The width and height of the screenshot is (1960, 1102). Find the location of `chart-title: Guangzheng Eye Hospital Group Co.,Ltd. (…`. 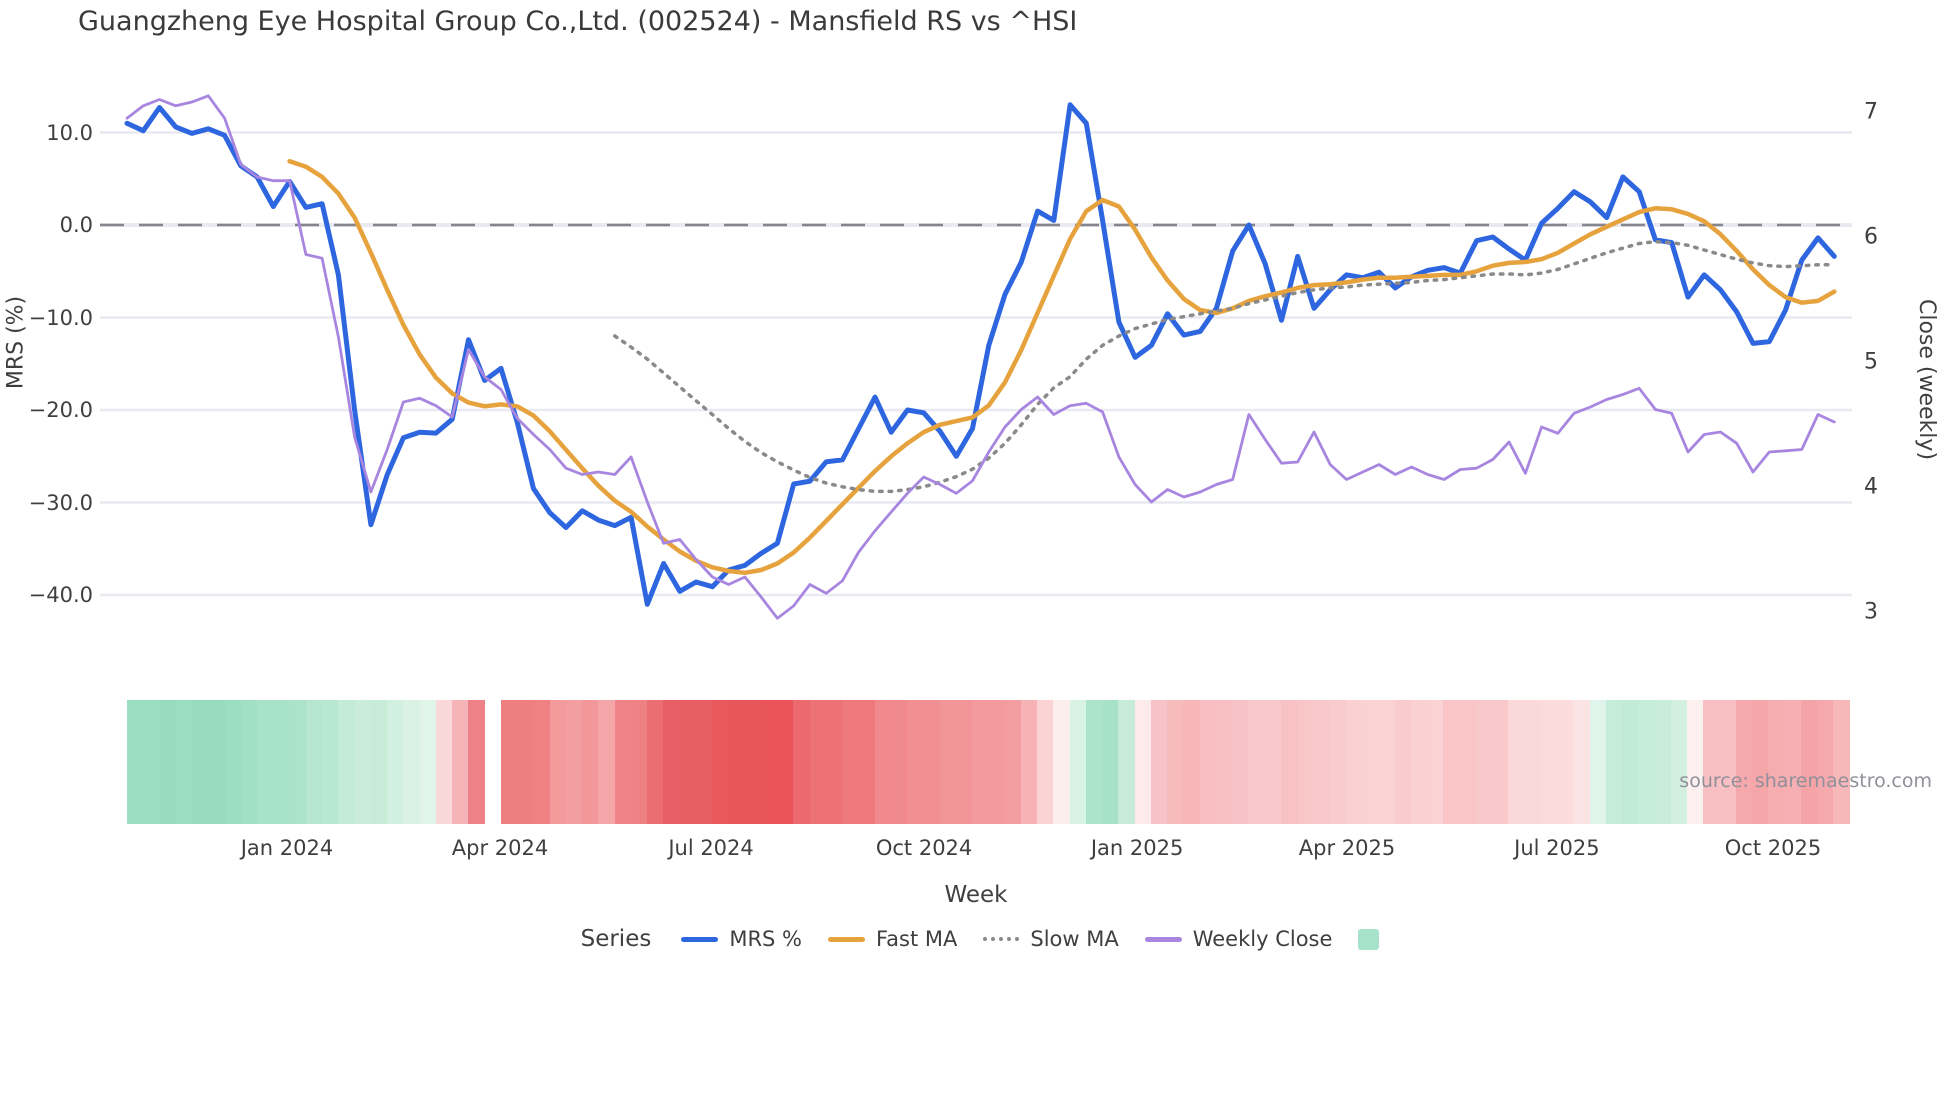

chart-title: Guangzheng Eye Hospital Group Co.,Ltd. (… is located at coordinates (578, 21).